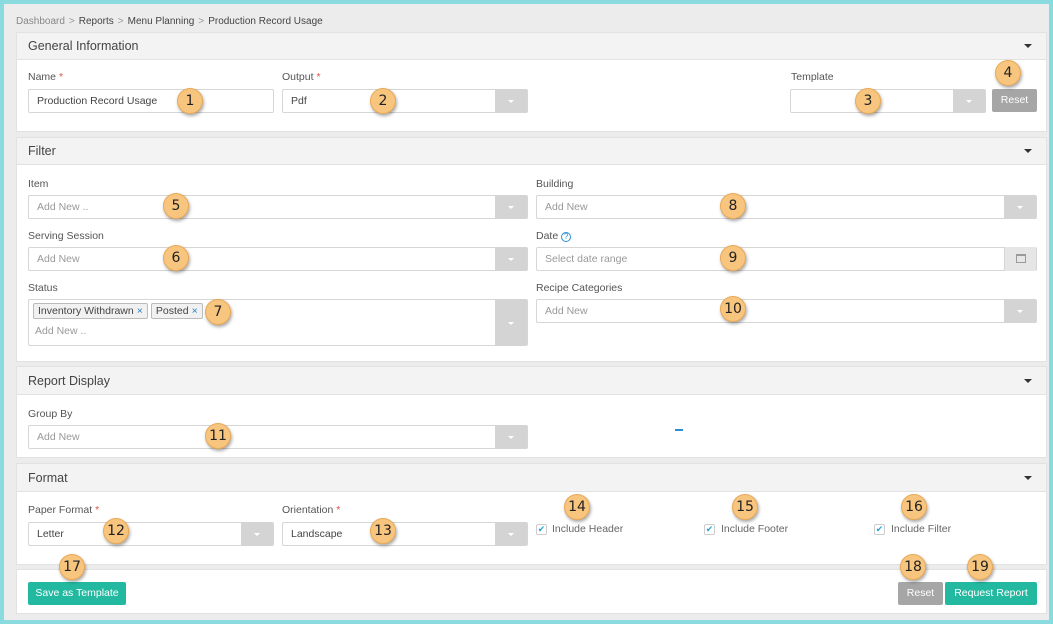 Image resolution: width=1053 pixels, height=624 pixels. Describe the element at coordinates (96, 21) in the screenshot. I see `breadcrumb-reports: Reports` at that location.